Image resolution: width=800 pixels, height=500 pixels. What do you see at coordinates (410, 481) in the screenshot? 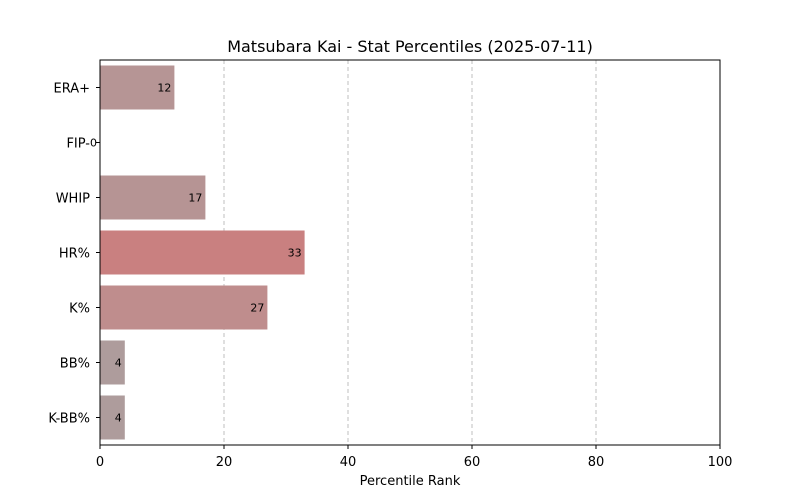
I see `x-axis-label: Percentile Rank` at bounding box center [410, 481].